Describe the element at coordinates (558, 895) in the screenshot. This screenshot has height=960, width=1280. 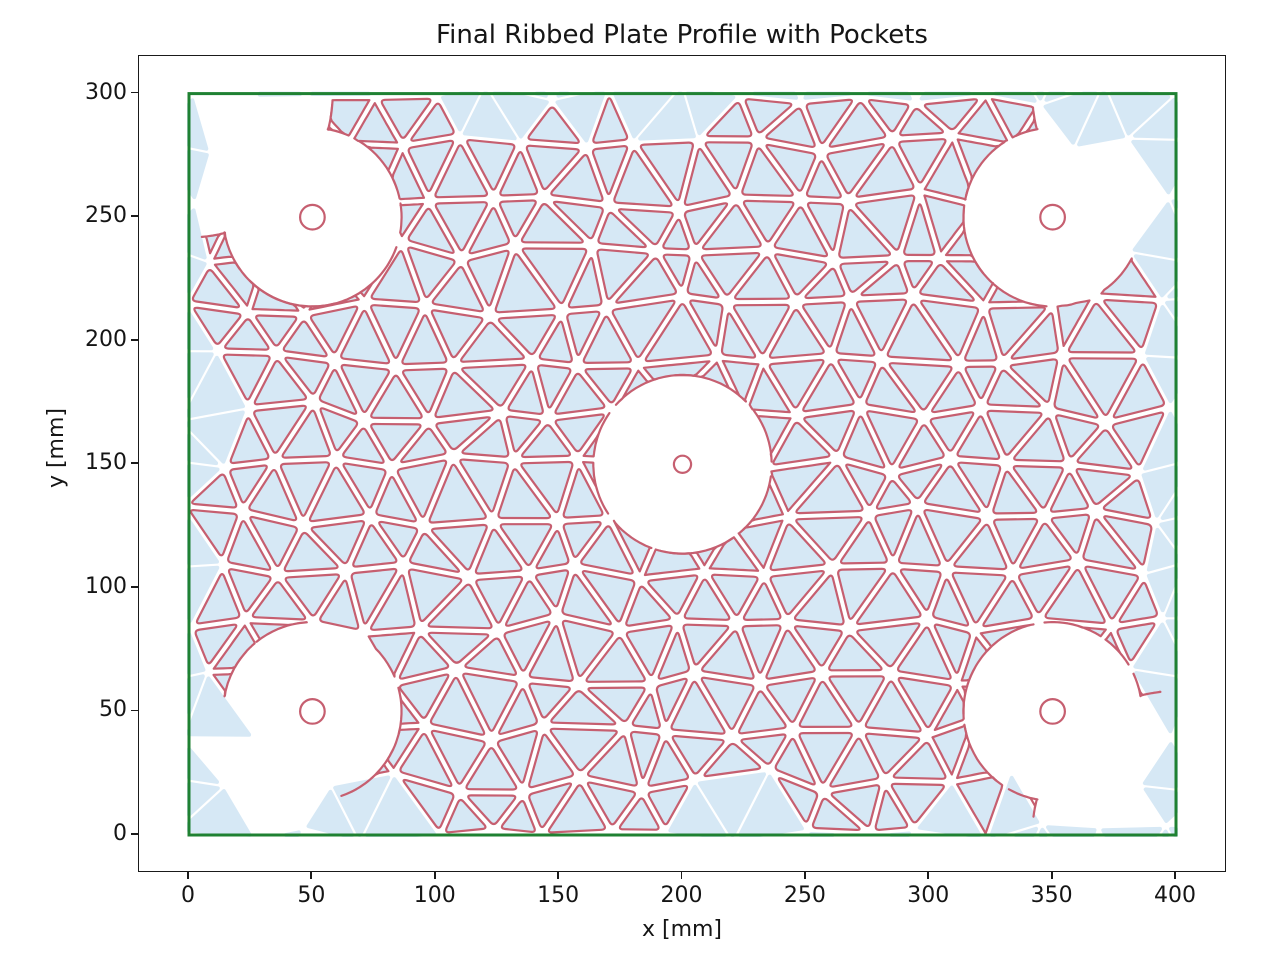
I see `x-tick-label: 150` at that location.